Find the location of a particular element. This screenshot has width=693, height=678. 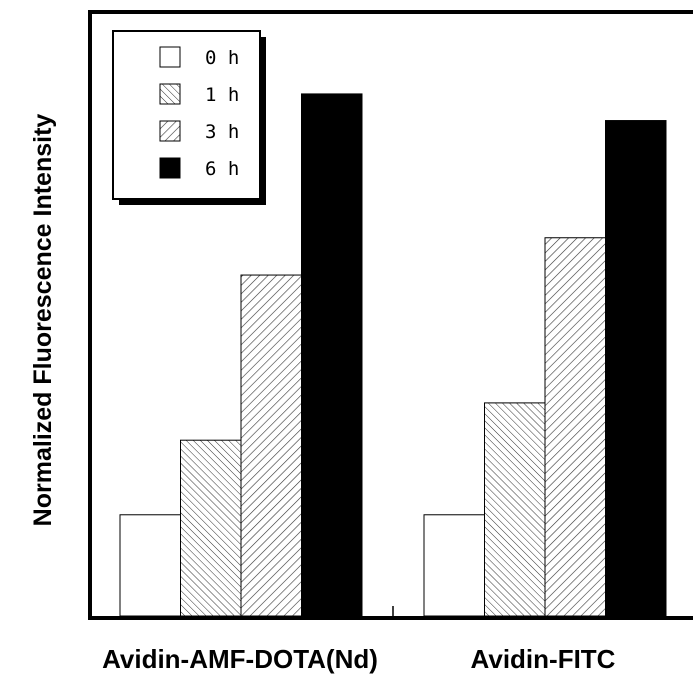

legend-label-0: 0 h is located at coordinates (222, 58).